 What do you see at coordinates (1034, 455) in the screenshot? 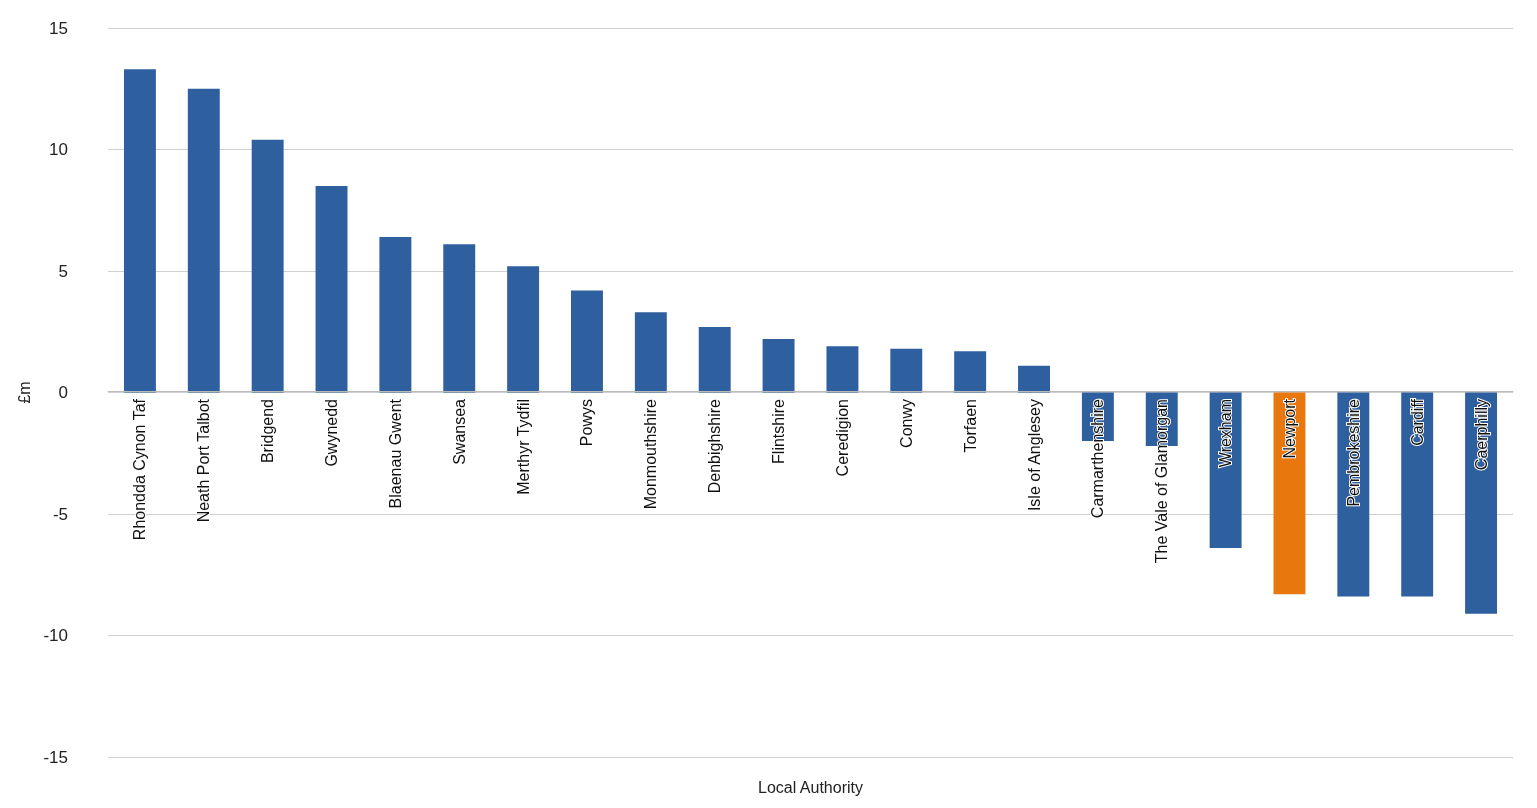
I see `x-tick-label: Isle of Anglesey` at bounding box center [1034, 455].